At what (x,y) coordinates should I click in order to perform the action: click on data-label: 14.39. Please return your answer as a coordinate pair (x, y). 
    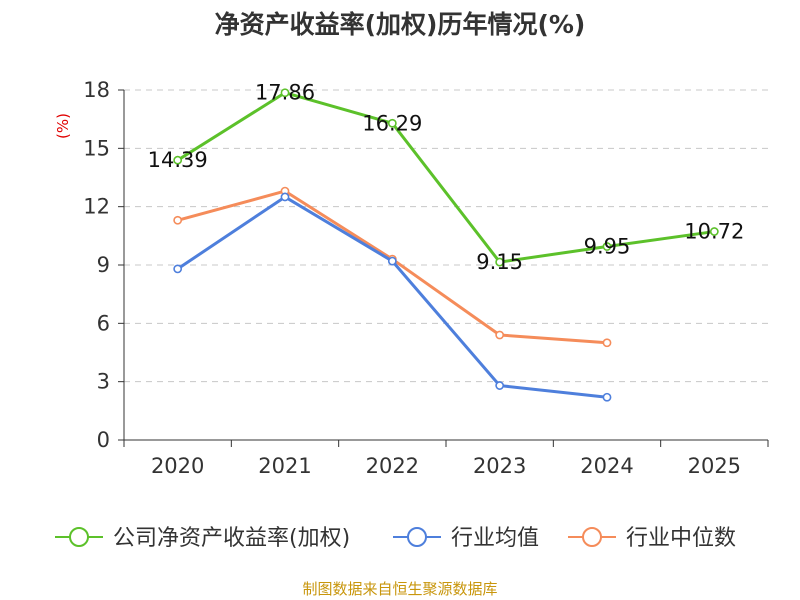
    Looking at the image, I should click on (178, 160).